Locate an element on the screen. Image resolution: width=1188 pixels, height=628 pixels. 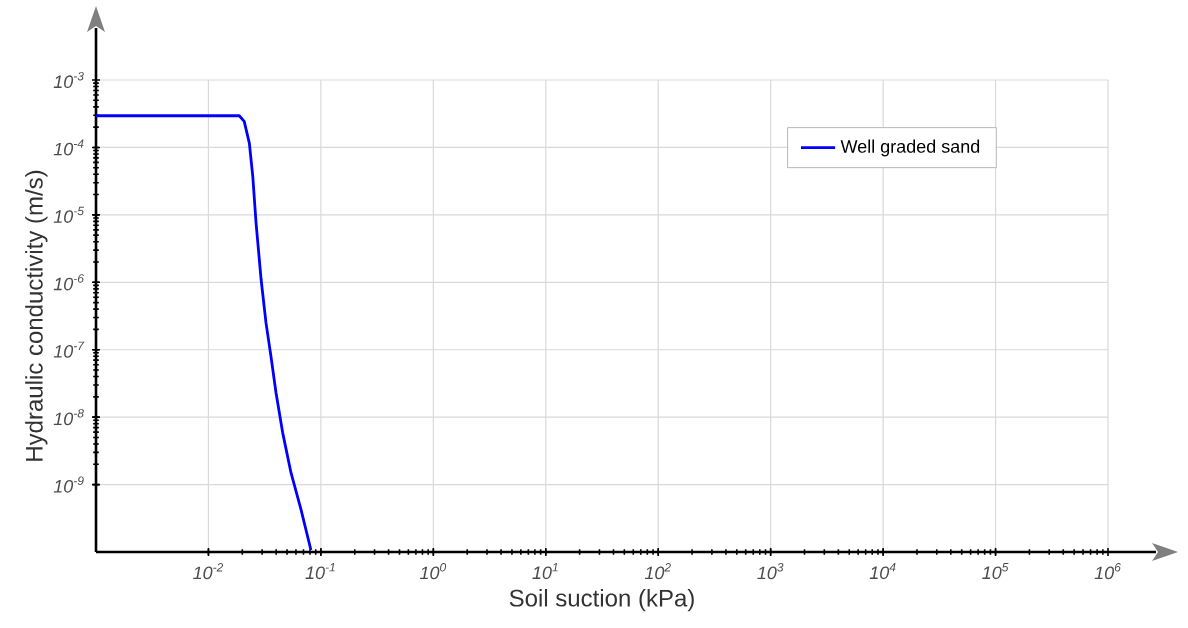
x-tick-label: 10$^{0}$ is located at coordinates (433, 571).